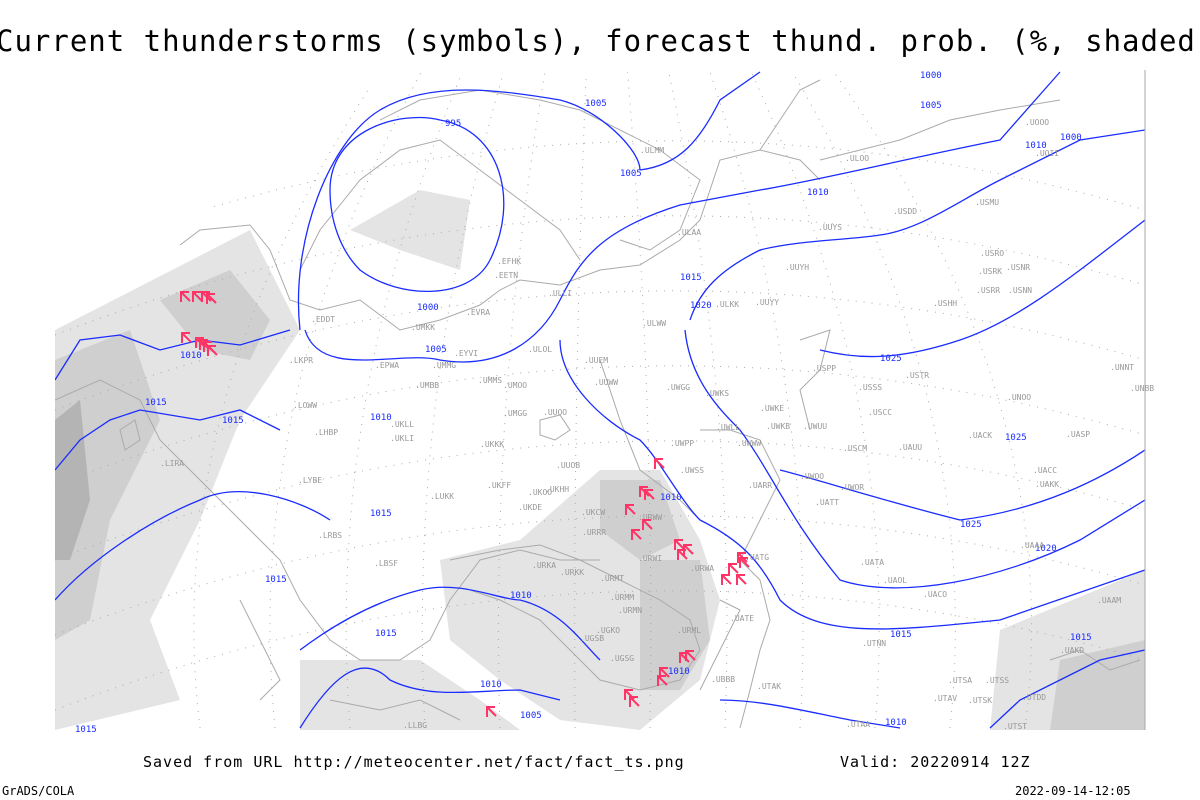 Image resolution: width=1200 pixels, height=800 pixels. I want to click on station-label: .UUYY, so click(767, 302).